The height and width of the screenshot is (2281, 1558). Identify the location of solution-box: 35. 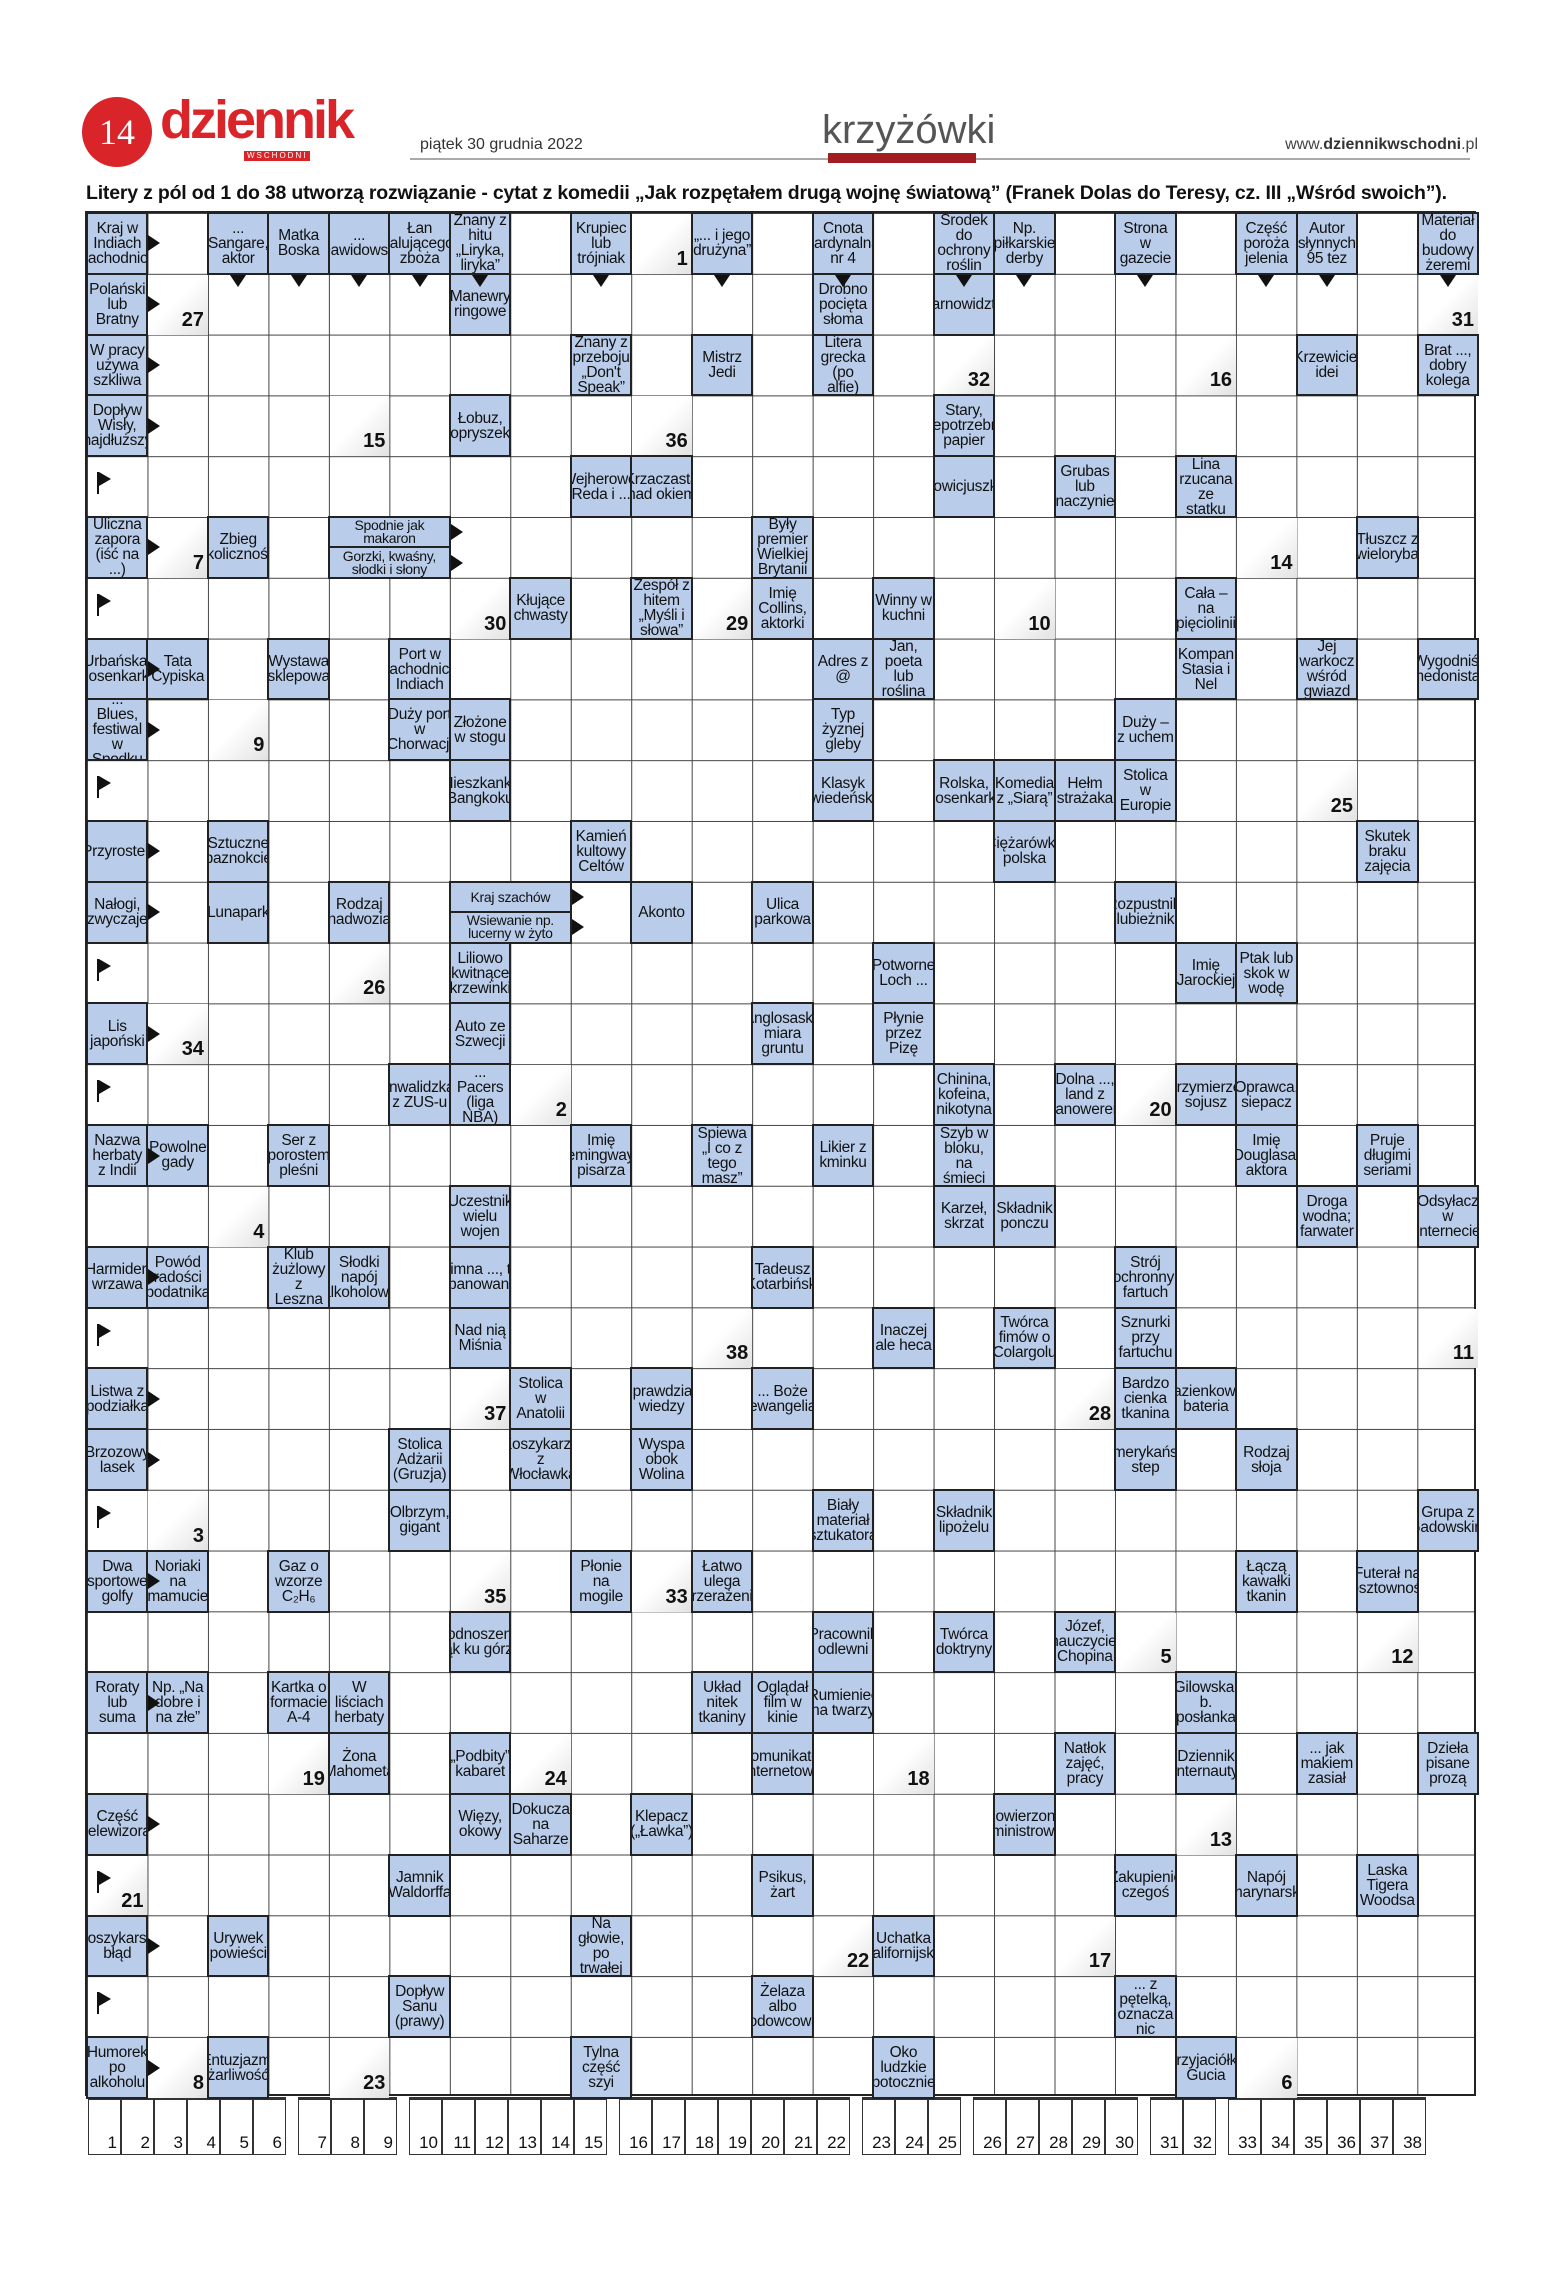
(1310, 2126).